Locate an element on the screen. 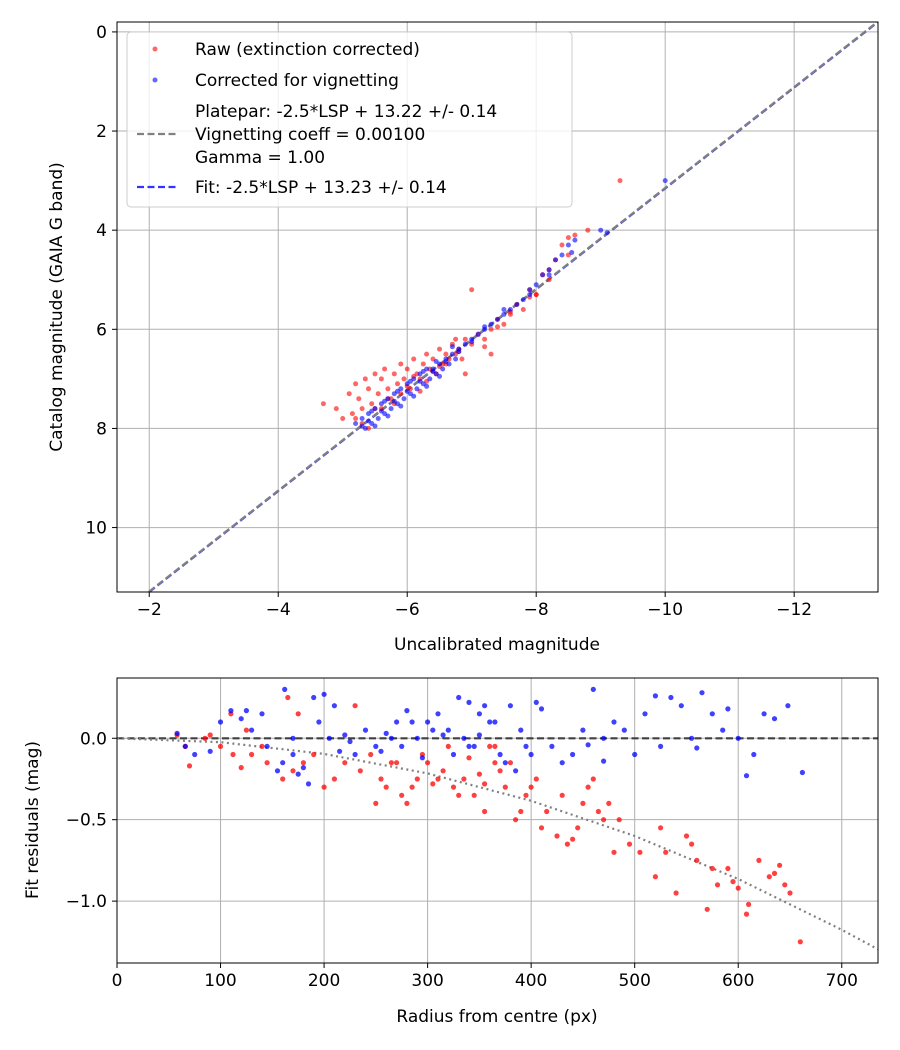  legend-platepar-line-2: Vignetting coeff = 0.00100 is located at coordinates (310, 135).